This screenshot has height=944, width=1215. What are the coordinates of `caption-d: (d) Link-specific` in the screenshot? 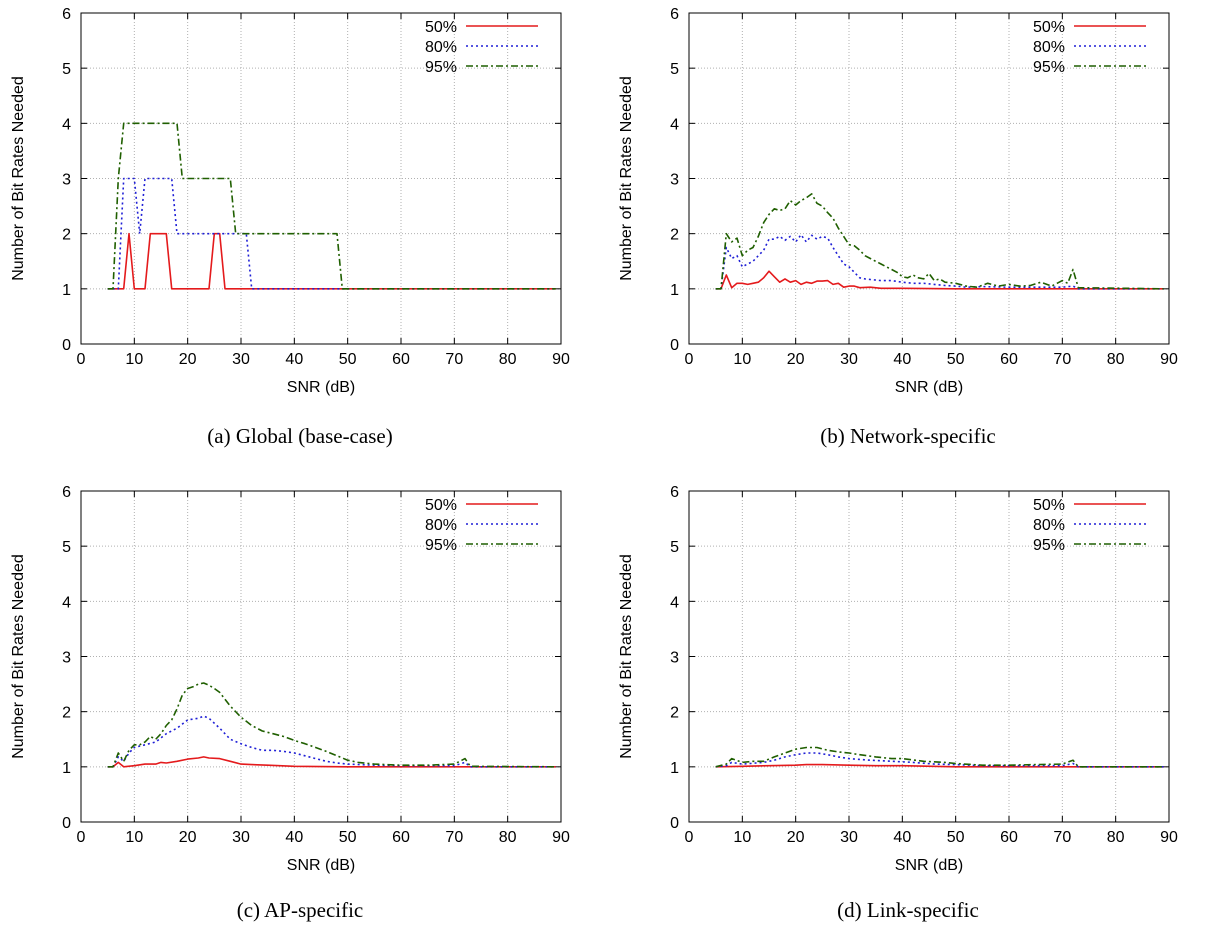 It's located at (908, 910).